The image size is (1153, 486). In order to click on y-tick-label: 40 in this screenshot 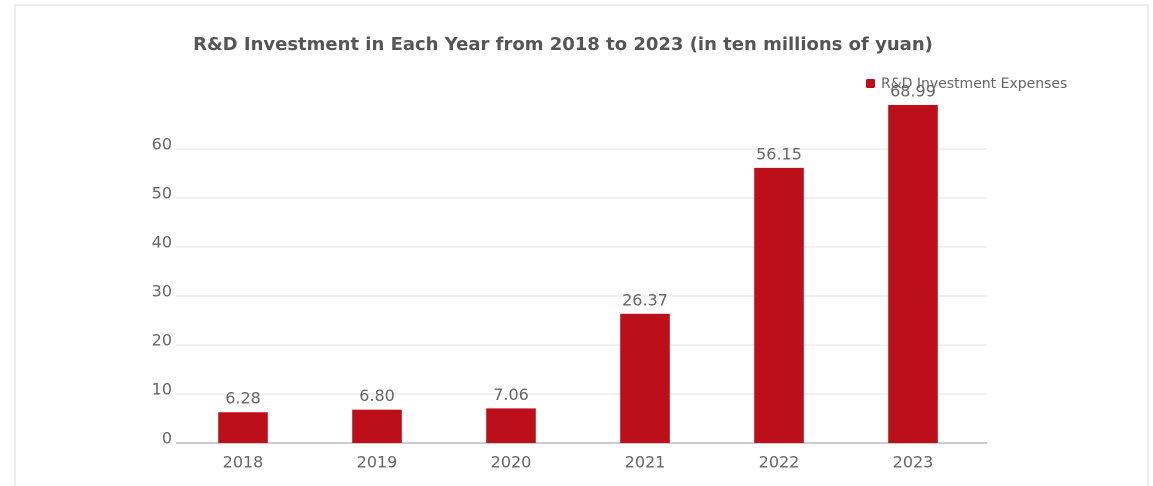, I will do `click(162, 242)`.